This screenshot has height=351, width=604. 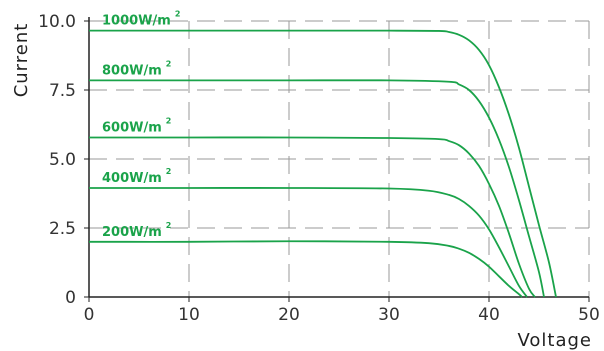 What do you see at coordinates (70, 298) in the screenshot?
I see `y-tick-label: 0` at bounding box center [70, 298].